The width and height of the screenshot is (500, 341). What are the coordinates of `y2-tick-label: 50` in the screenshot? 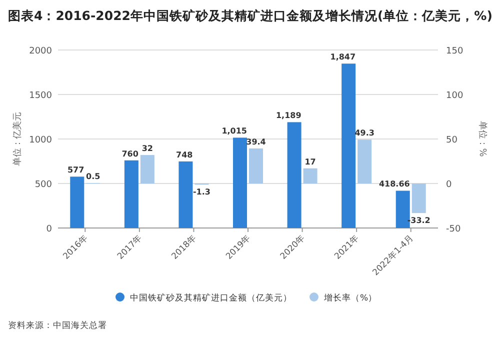 It's located at (452, 141).